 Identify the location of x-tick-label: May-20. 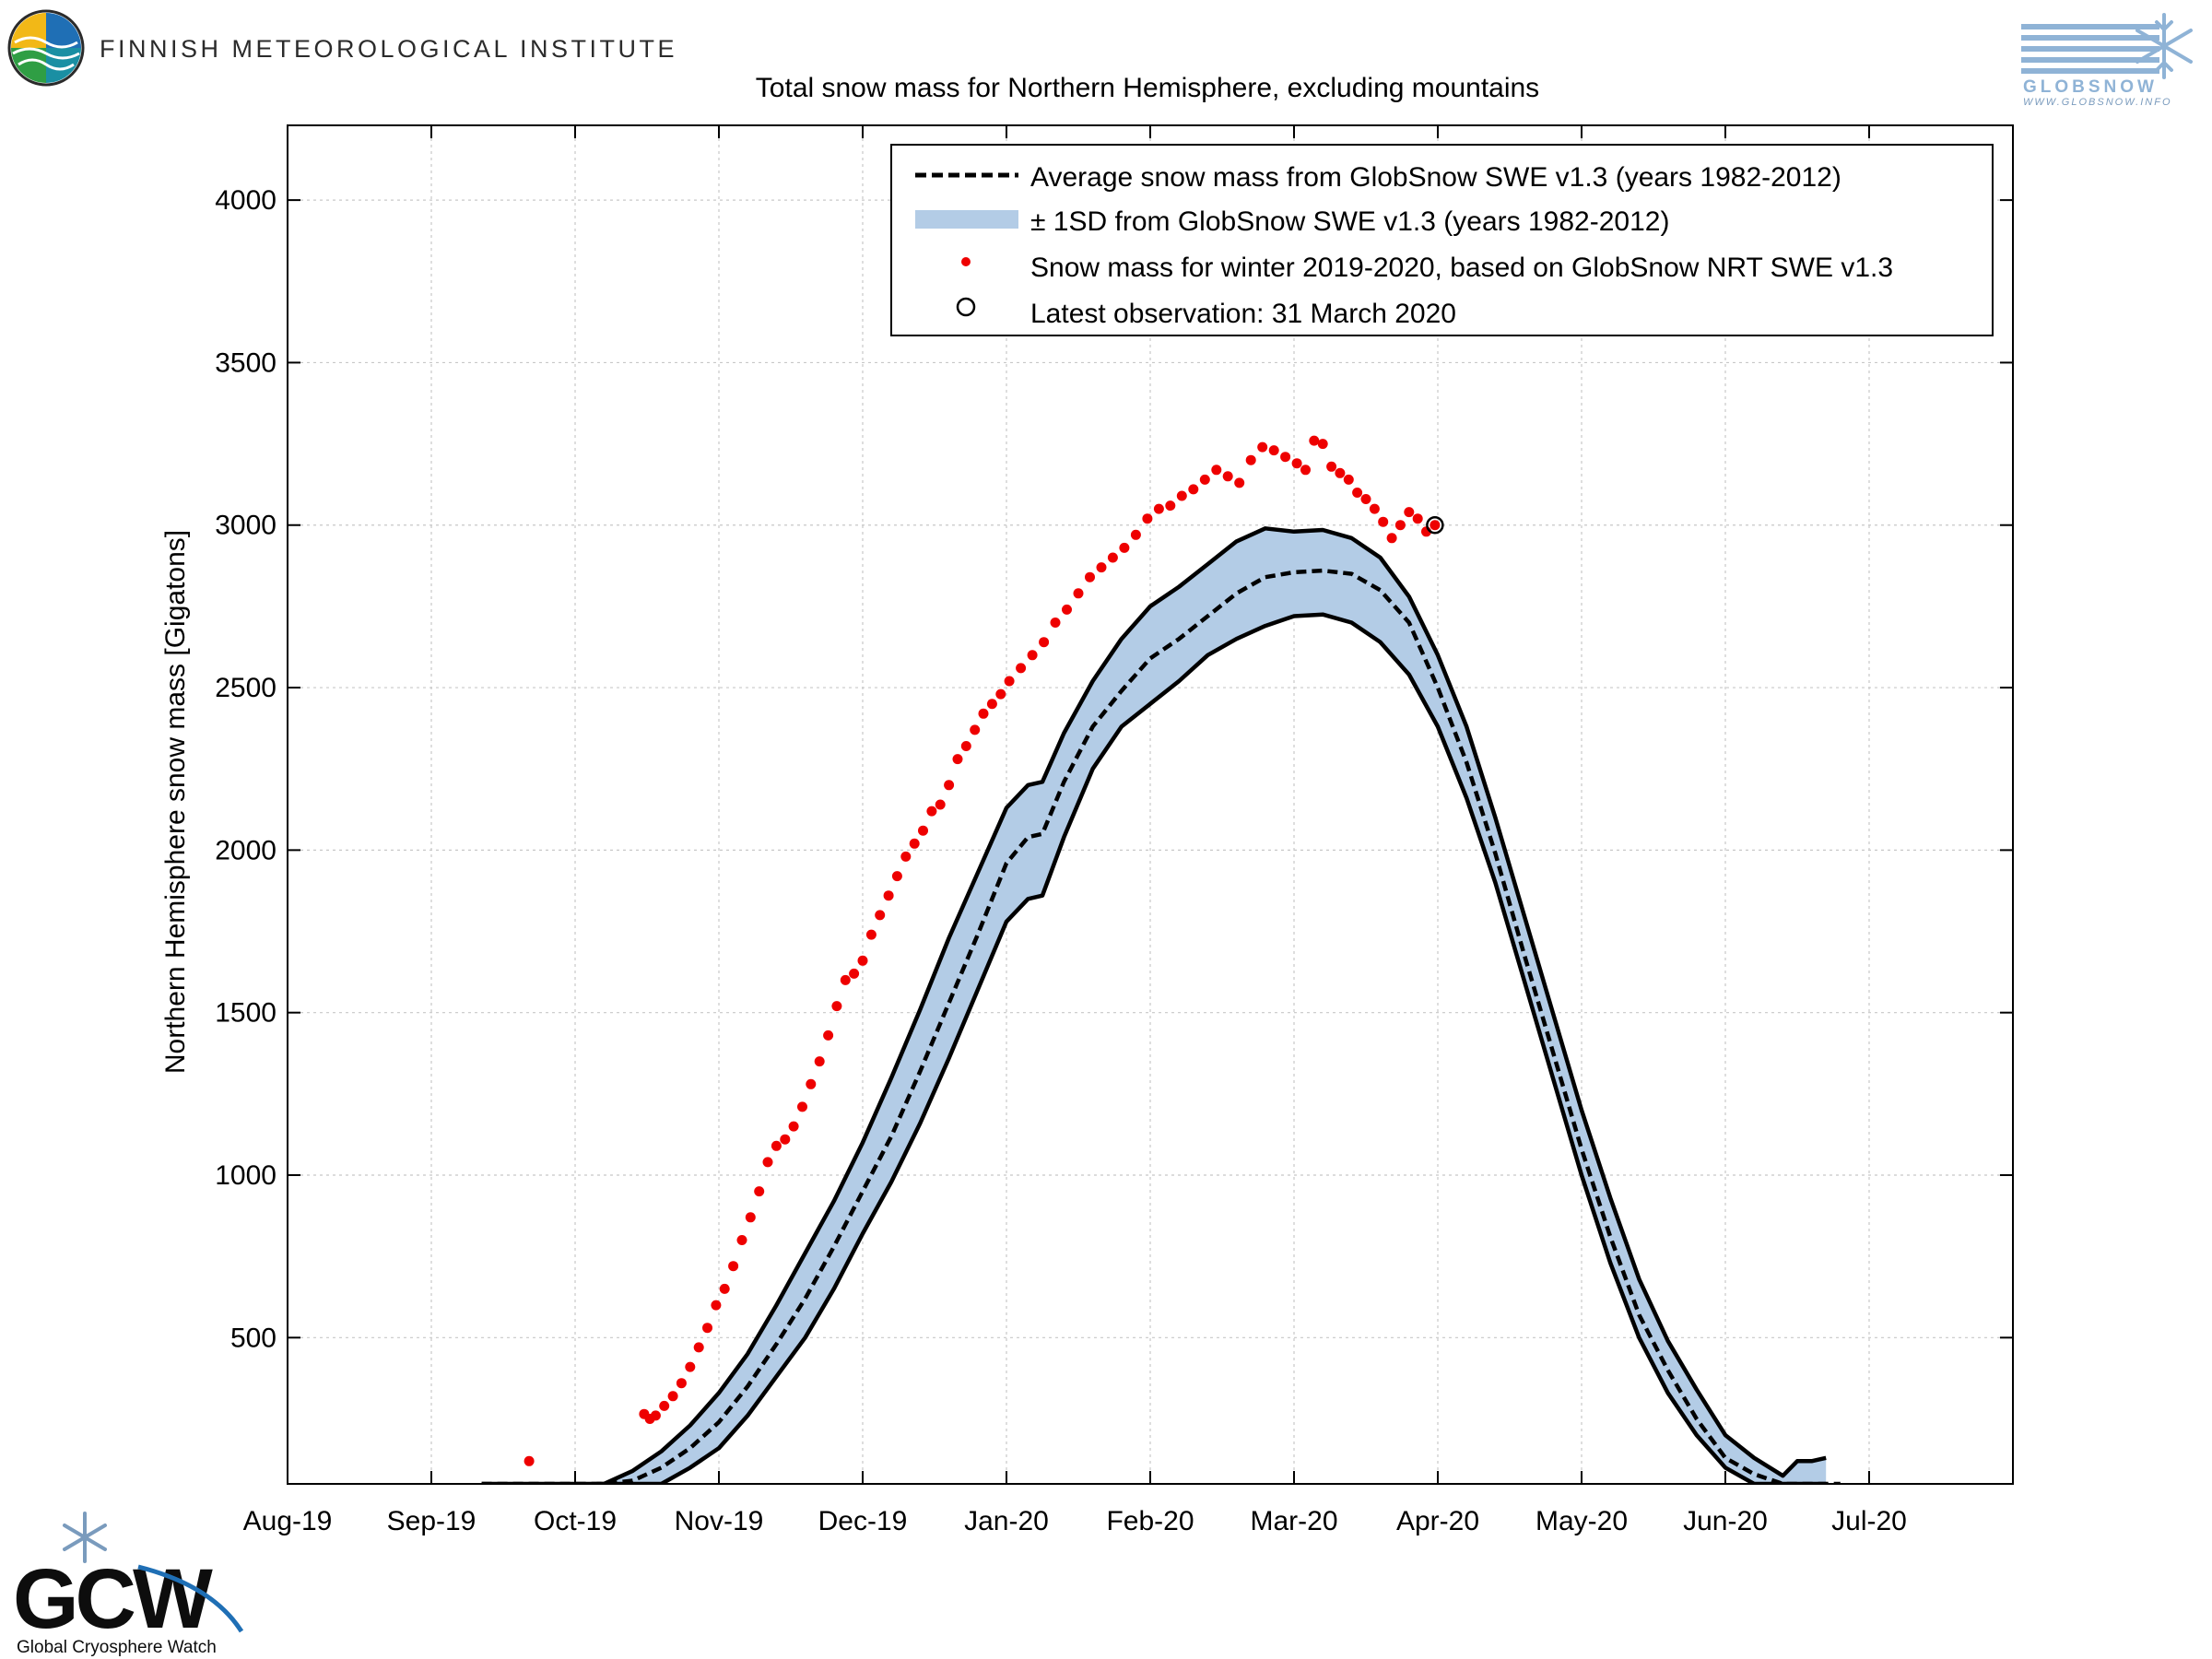
(1581, 1521).